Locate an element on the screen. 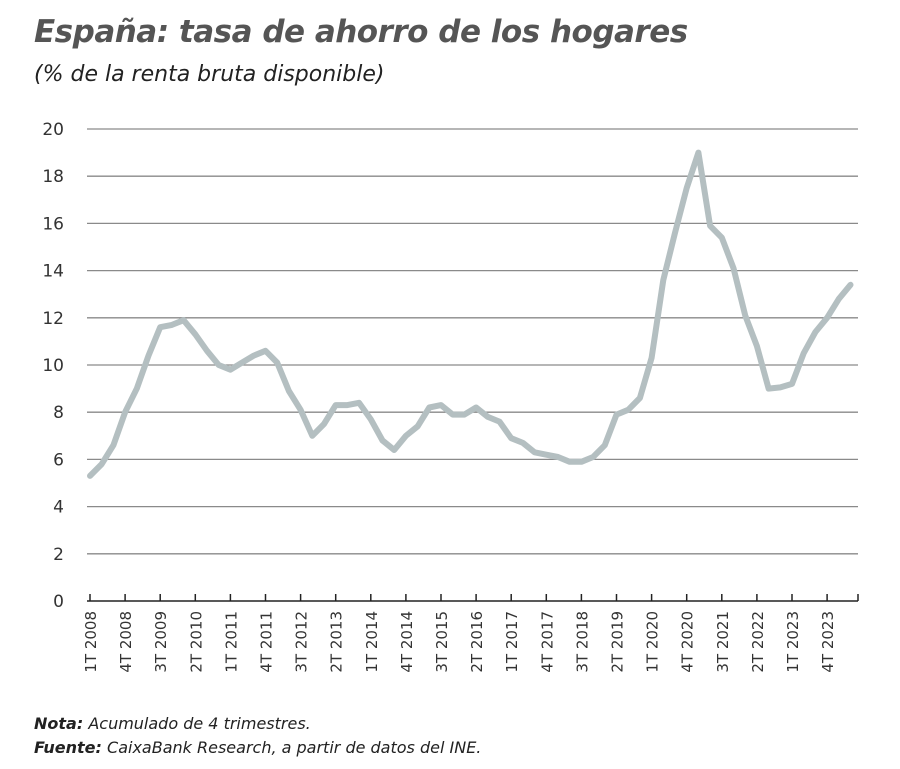 The width and height of the screenshot is (900, 769). y-tick-label: 18 is located at coordinates (53, 177).